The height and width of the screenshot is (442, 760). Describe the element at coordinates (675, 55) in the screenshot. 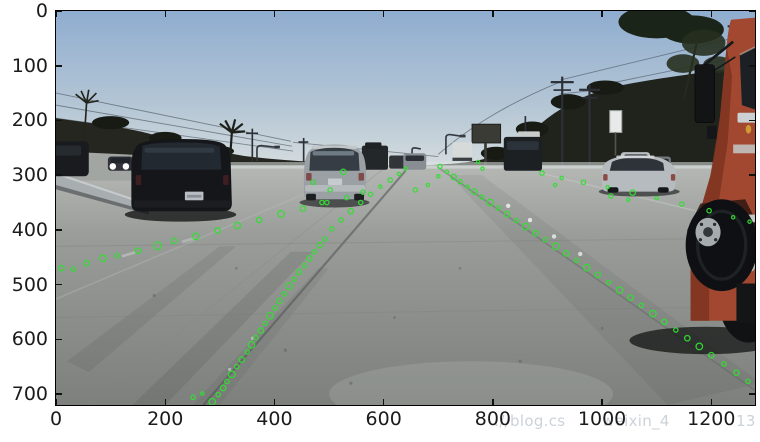

I see `eucalyptus-tree` at that location.